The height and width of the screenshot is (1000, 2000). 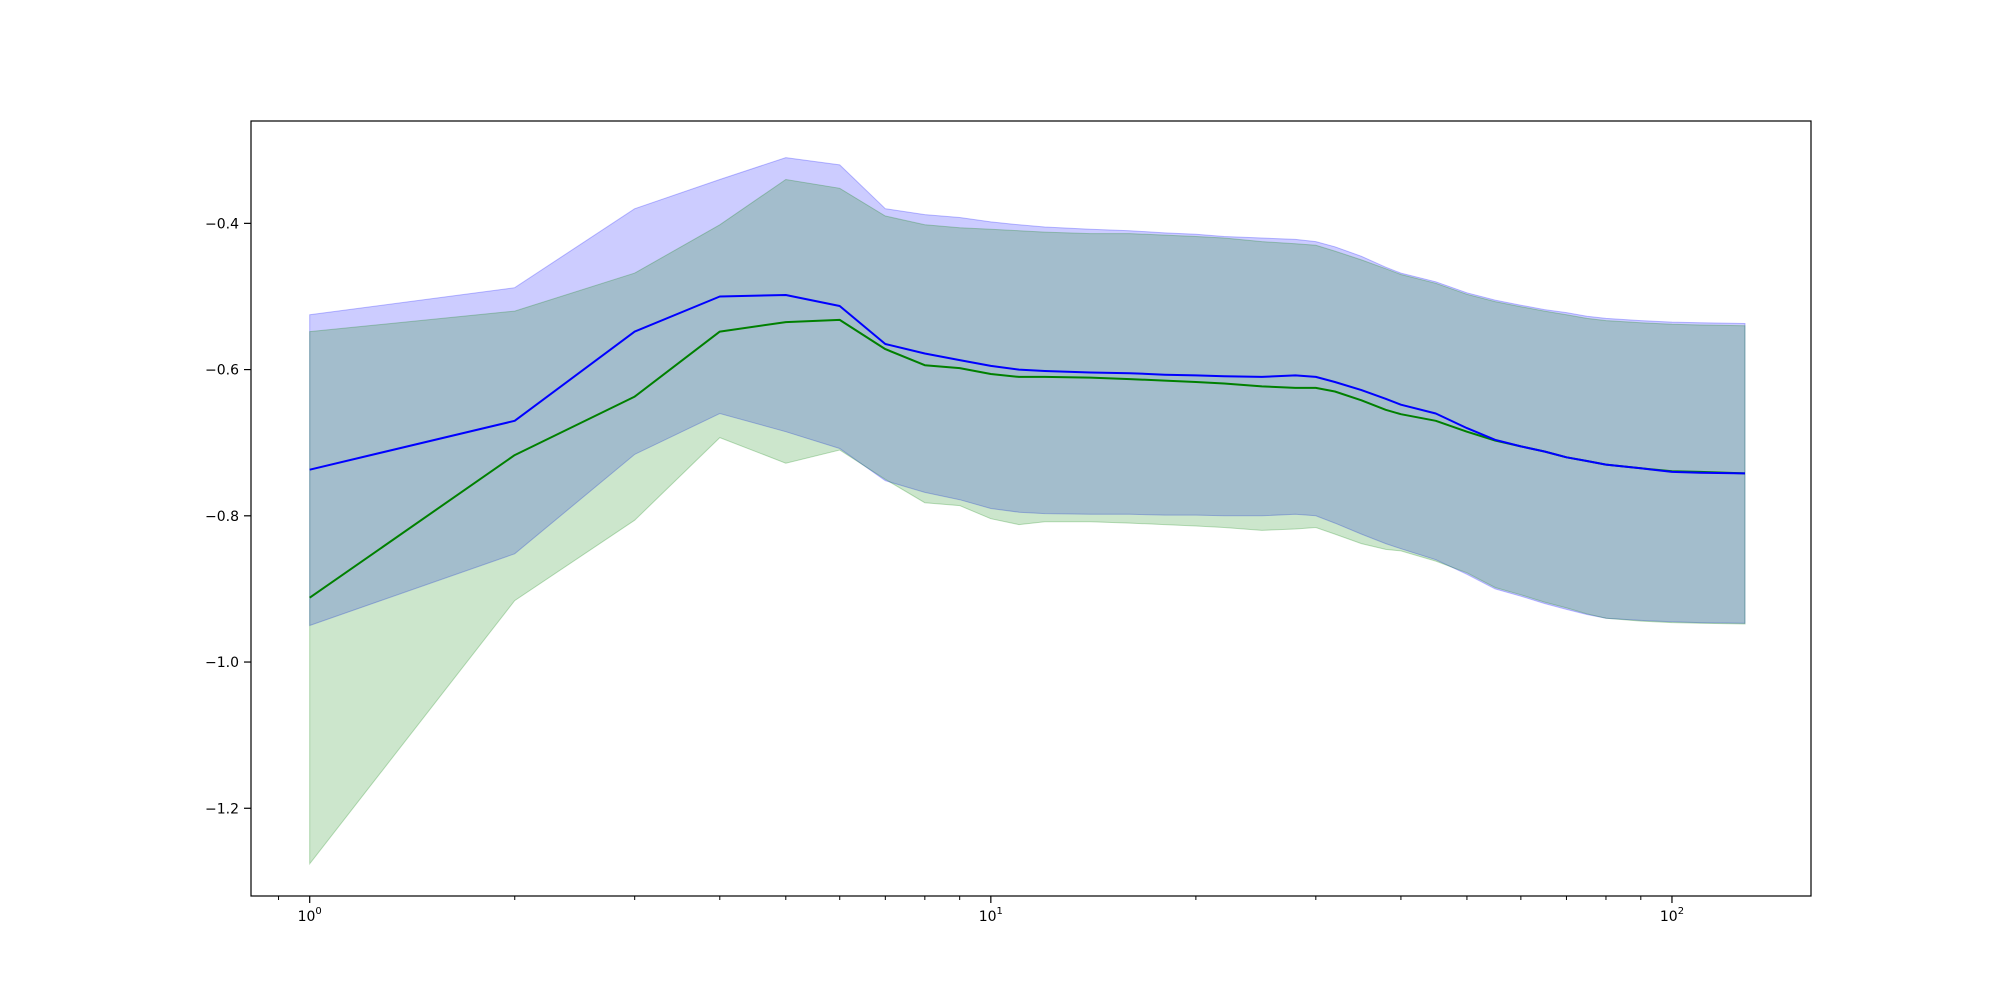 I want to click on series-1-line, so click(x=1027, y=384).